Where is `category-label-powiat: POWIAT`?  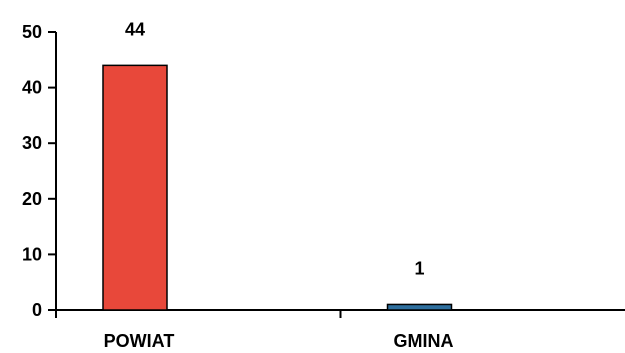 category-label-powiat: POWIAT is located at coordinates (139, 341).